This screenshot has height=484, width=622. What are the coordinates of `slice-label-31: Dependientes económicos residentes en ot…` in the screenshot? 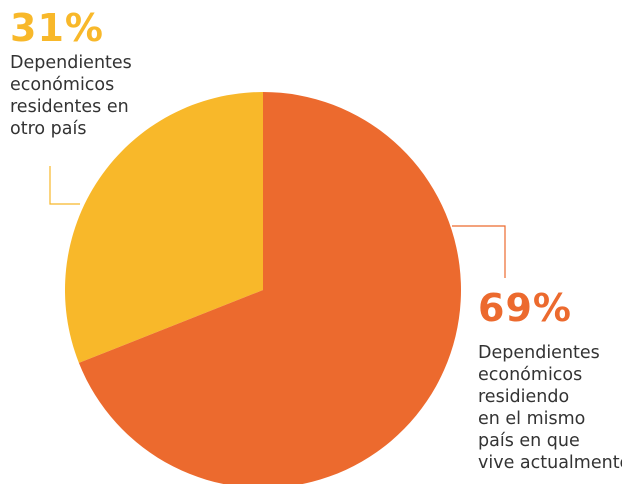 It's located at (71, 96).